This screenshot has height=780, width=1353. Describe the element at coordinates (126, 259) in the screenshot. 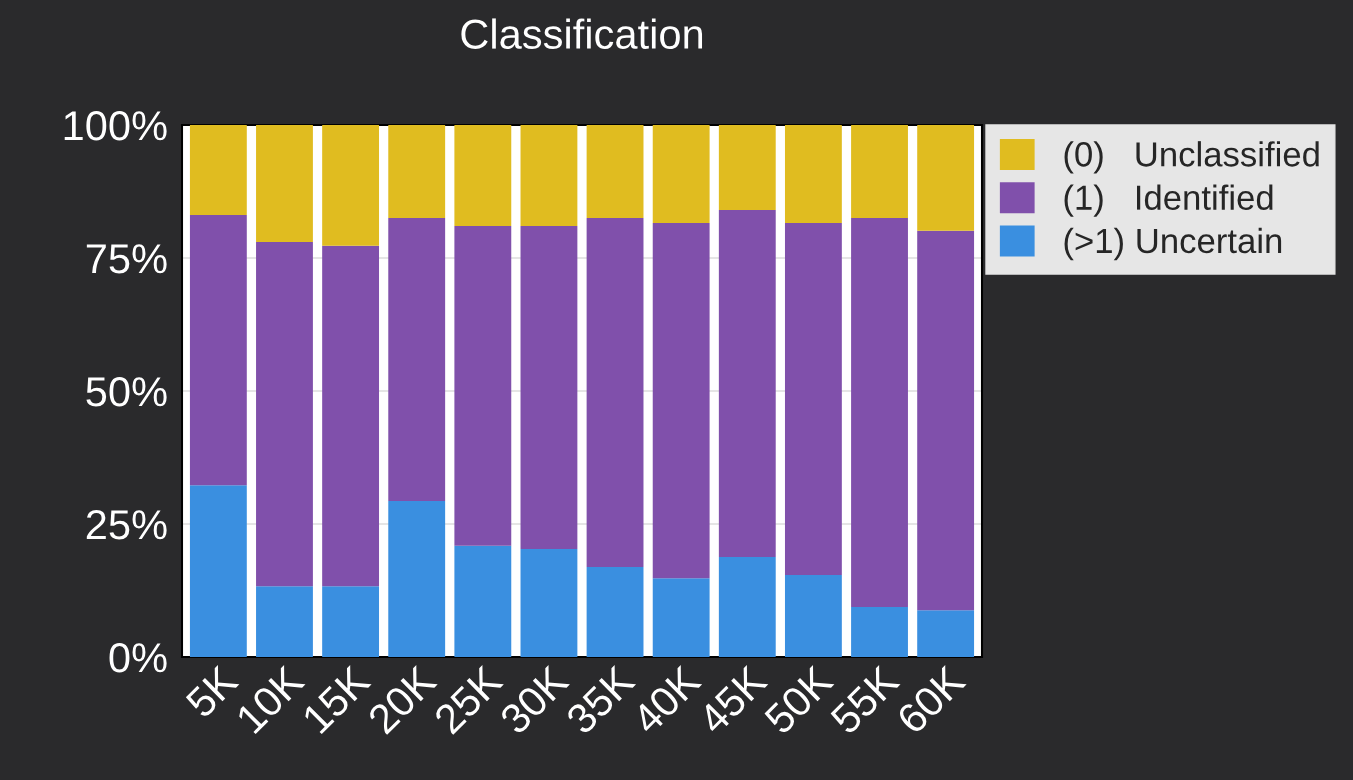

I see `y-tick-label: 75%` at that location.